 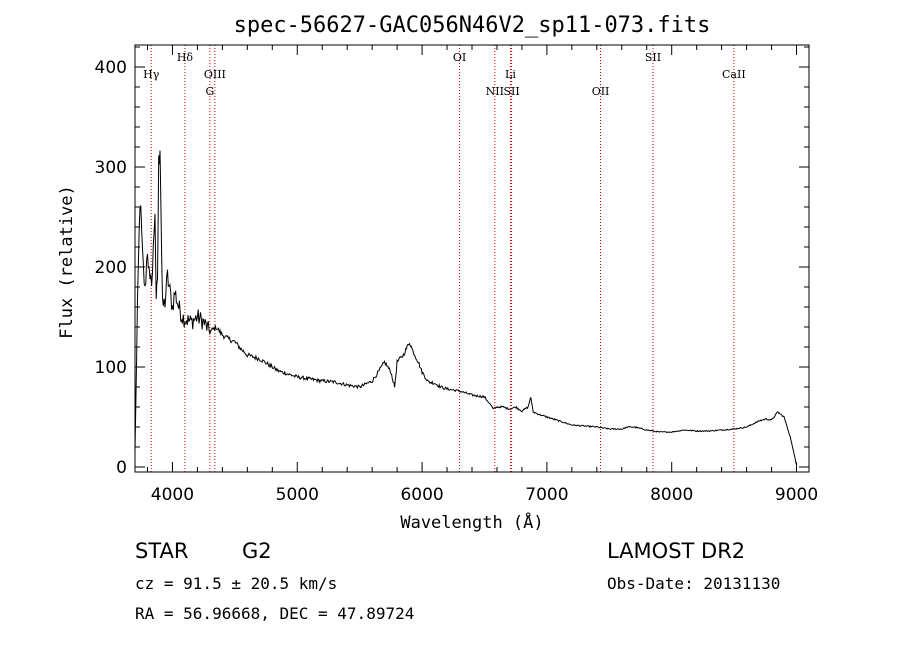 What do you see at coordinates (676, 551) in the screenshot?
I see `survey-label: LAMOST DR2` at bounding box center [676, 551].